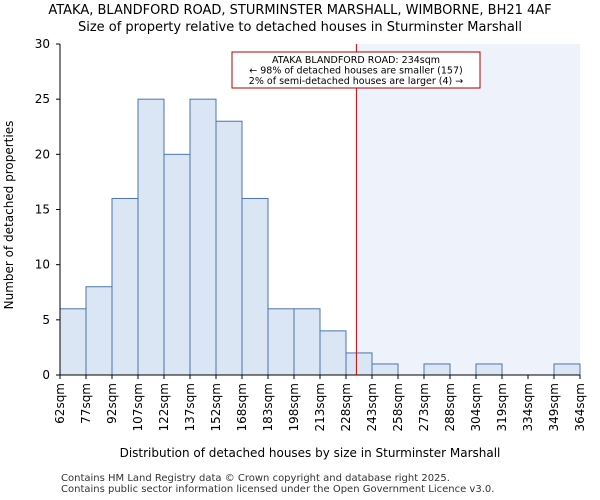 This screenshot has width=600, height=500. I want to click on y-tick-label: 15, so click(42, 210).